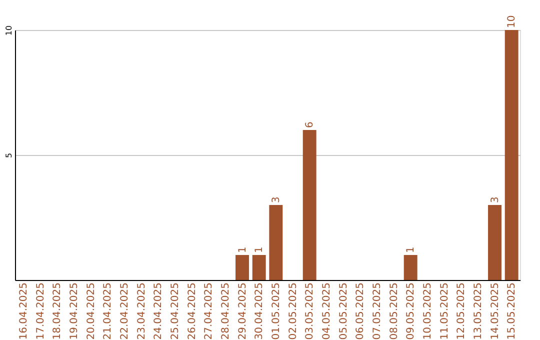 This screenshot has height=340, width=540. I want to click on data-label: 6, so click(310, 125).